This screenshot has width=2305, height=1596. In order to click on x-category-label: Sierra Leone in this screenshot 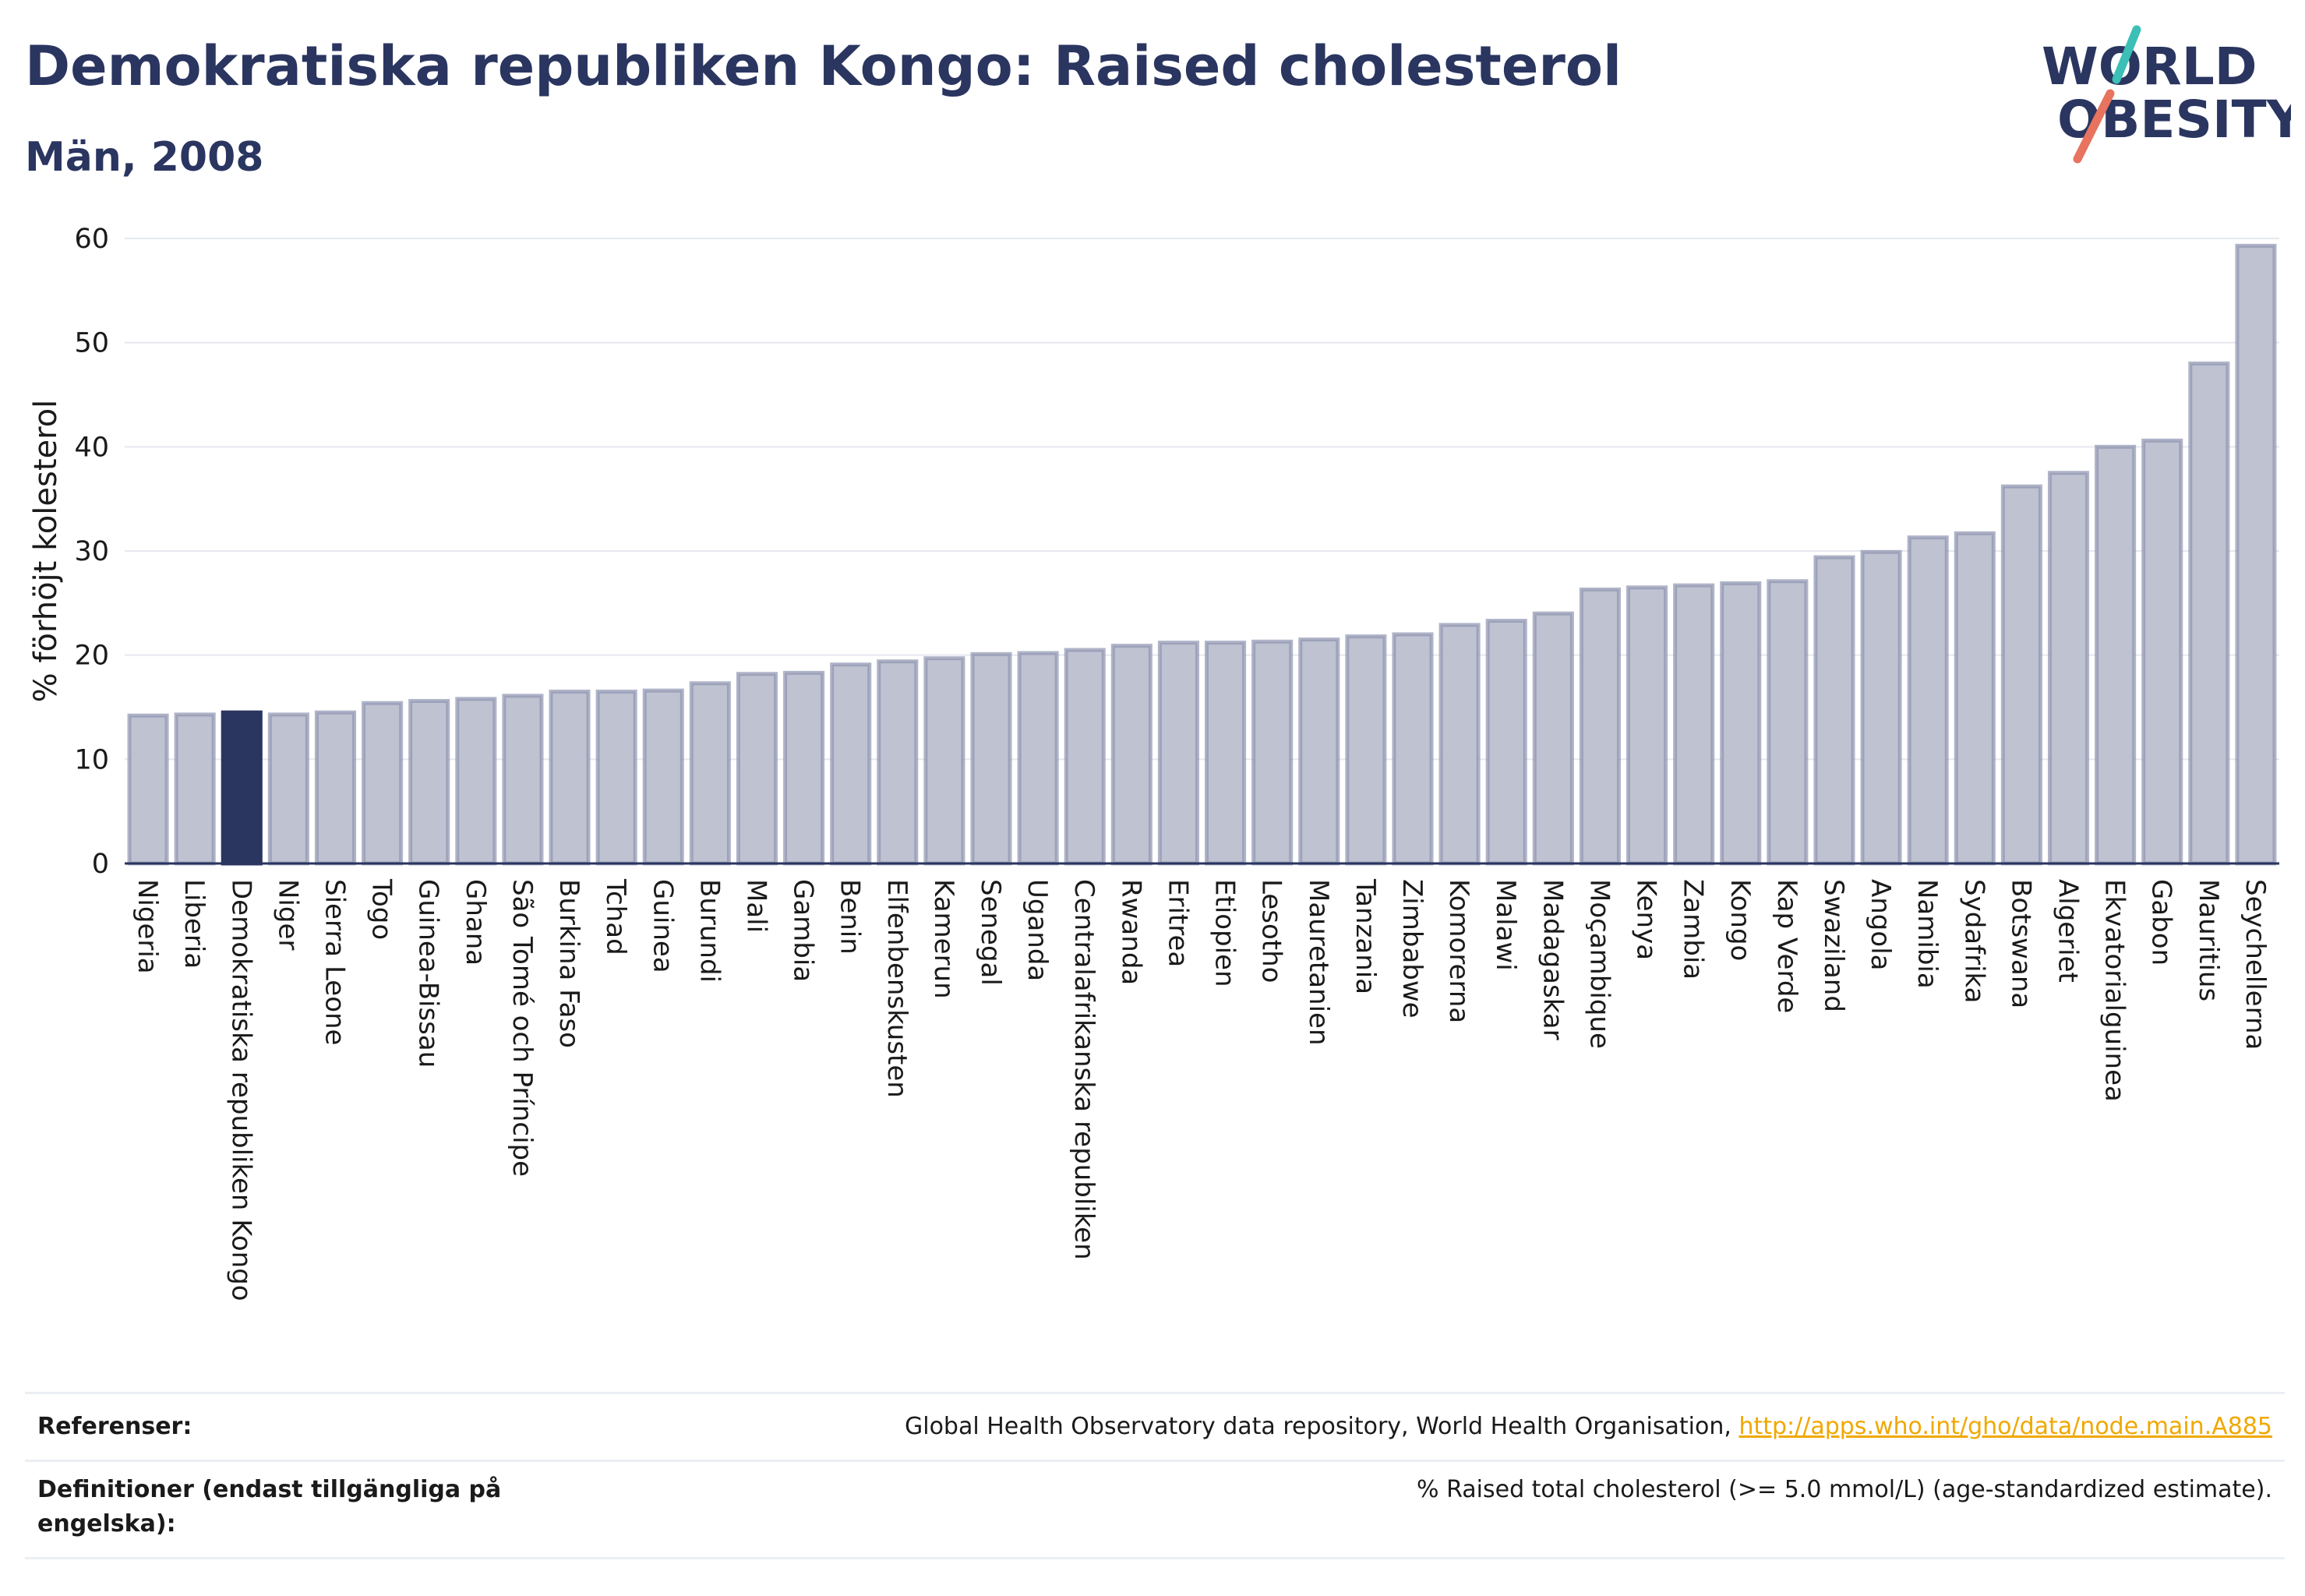, I will do `click(334, 962)`.